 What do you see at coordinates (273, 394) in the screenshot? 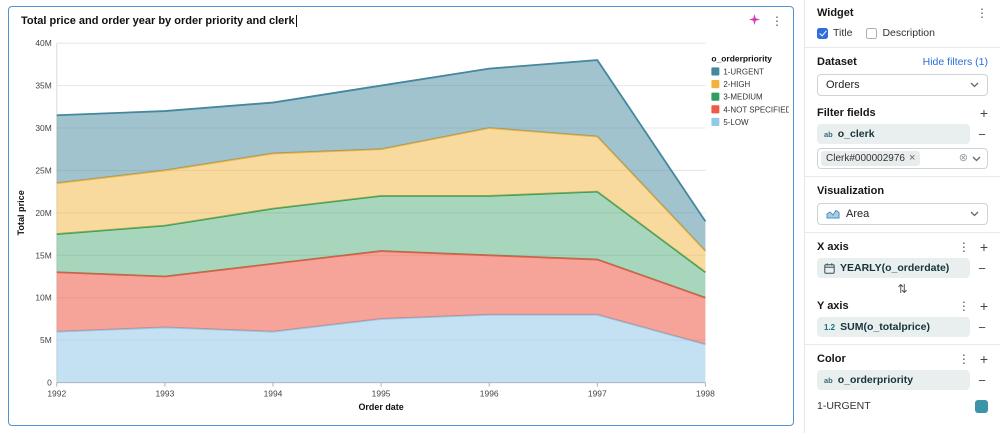
I see `svg-text: 1994` at bounding box center [273, 394].